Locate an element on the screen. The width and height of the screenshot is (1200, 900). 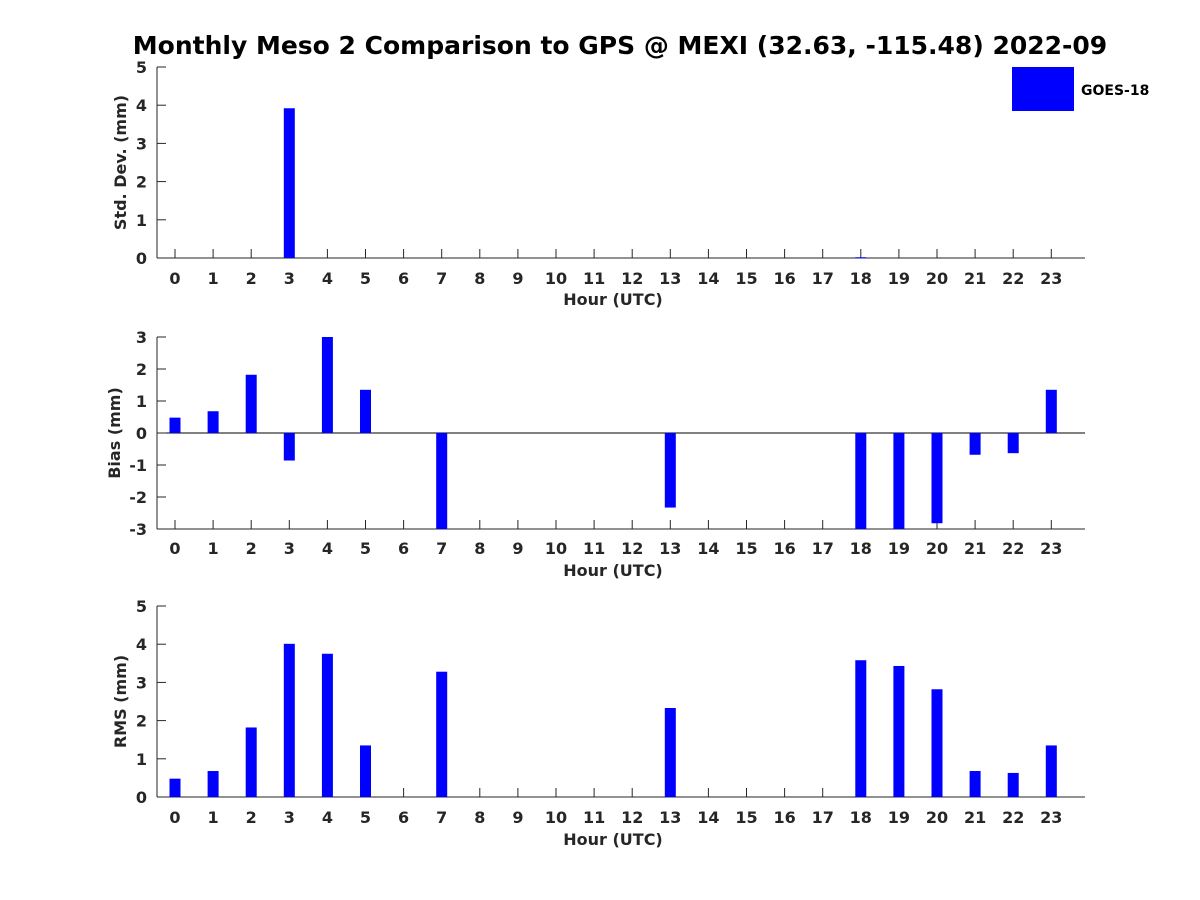
std-dev-x-tick-label: 21 is located at coordinates (975, 278).